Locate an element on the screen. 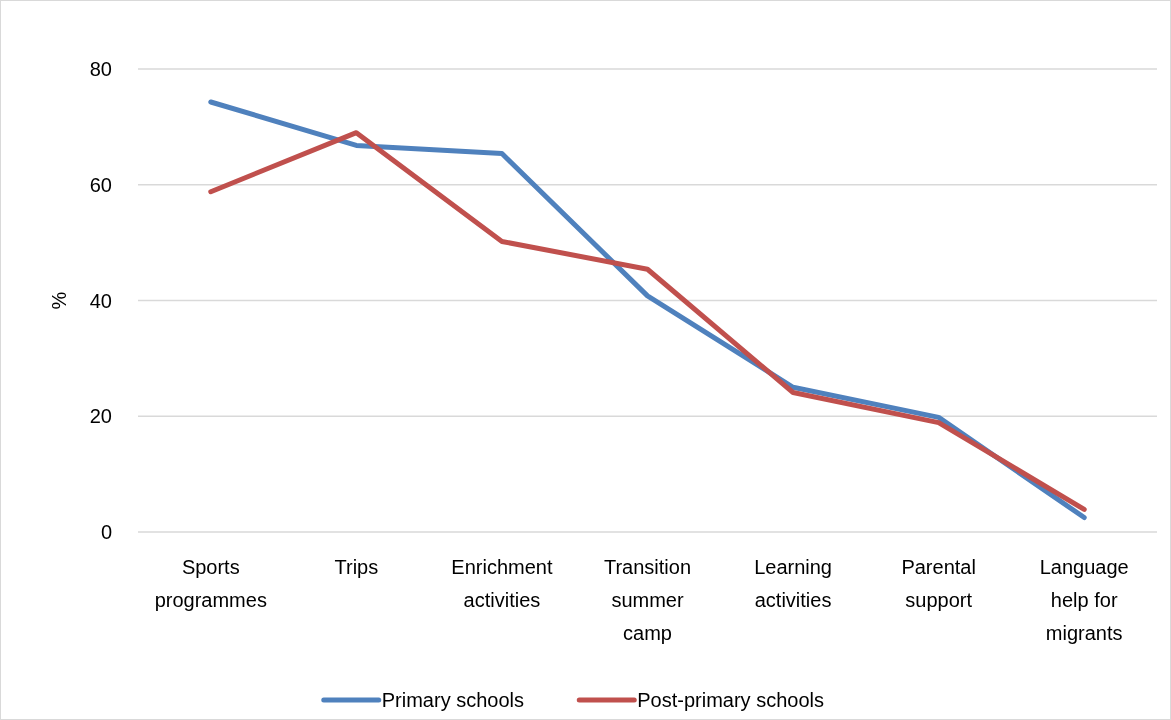 This screenshot has height=720, width=1171. legend-label: Post-primary schools is located at coordinates (730, 700).